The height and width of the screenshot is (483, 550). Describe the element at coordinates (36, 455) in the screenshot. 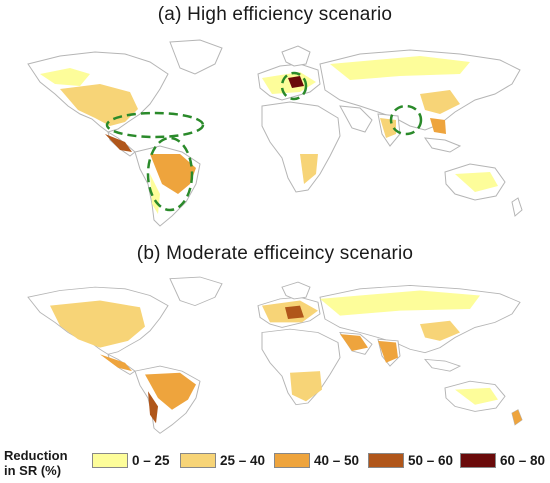

I see `legend-title-line1: Reduction` at that location.